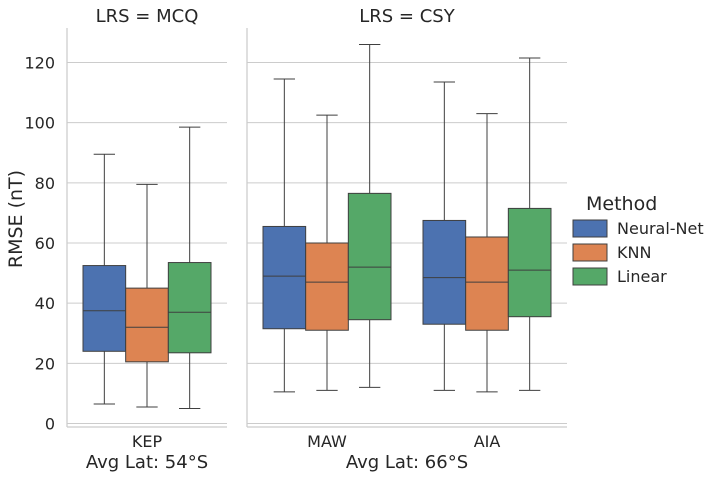 Image resolution: width=712 pixels, height=479 pixels. I want to click on y-axis-label: RMSE (nT), so click(16, 219).